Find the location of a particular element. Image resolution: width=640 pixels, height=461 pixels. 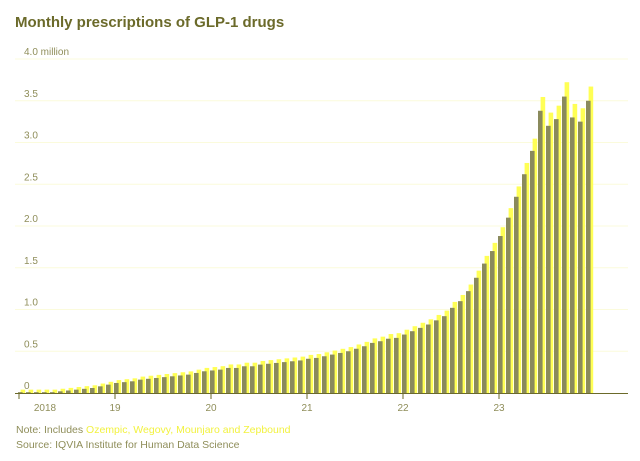

x-tick-label: 22 is located at coordinates (403, 408).